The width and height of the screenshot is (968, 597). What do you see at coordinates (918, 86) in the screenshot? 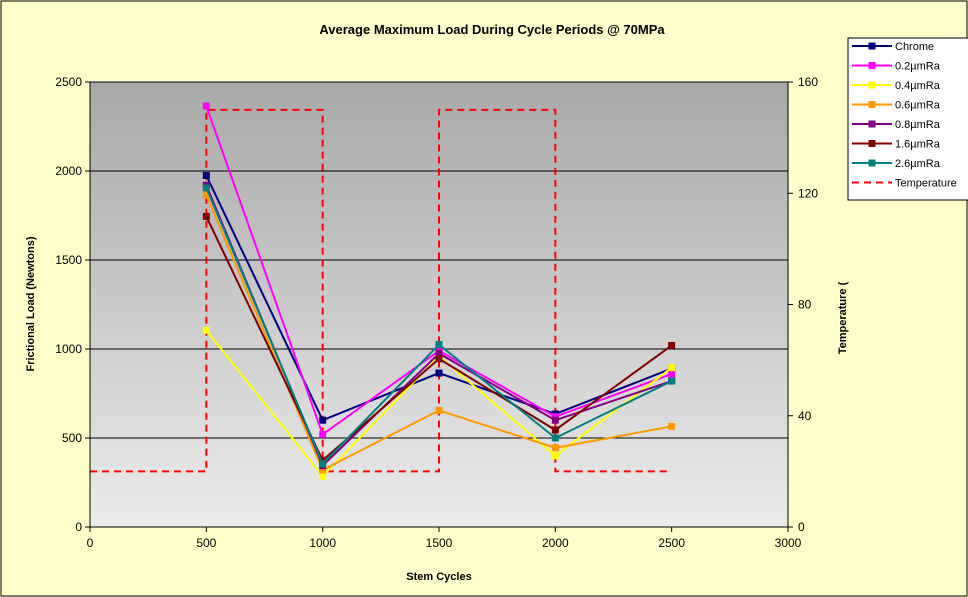
I see `legend-label-0-4umra: 0.4µmRa` at bounding box center [918, 86].